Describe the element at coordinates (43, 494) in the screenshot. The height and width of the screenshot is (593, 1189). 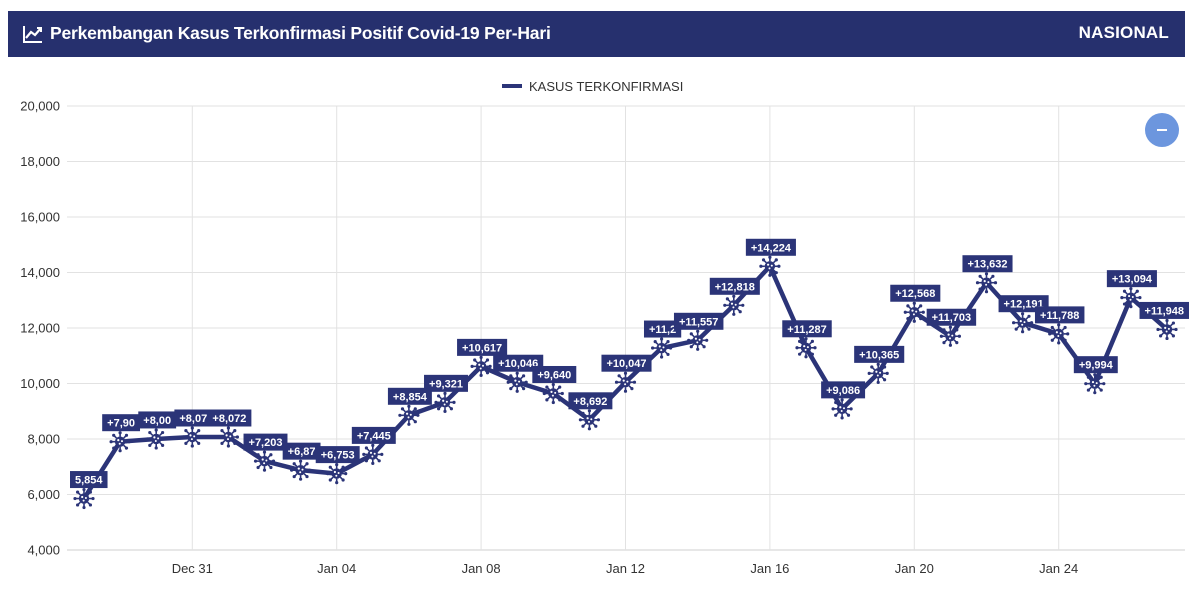
I see `y-tick-label: 6,000` at that location.